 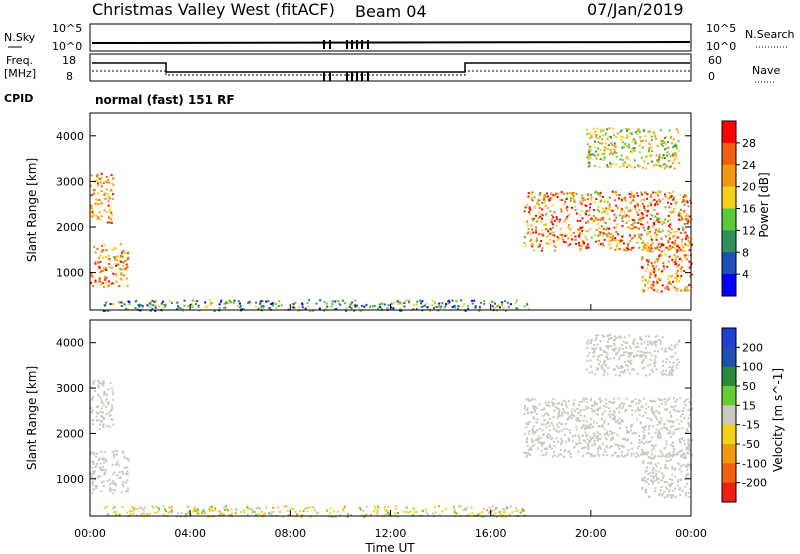 I want to click on y-tick-label: 1000, so click(x=70, y=479).